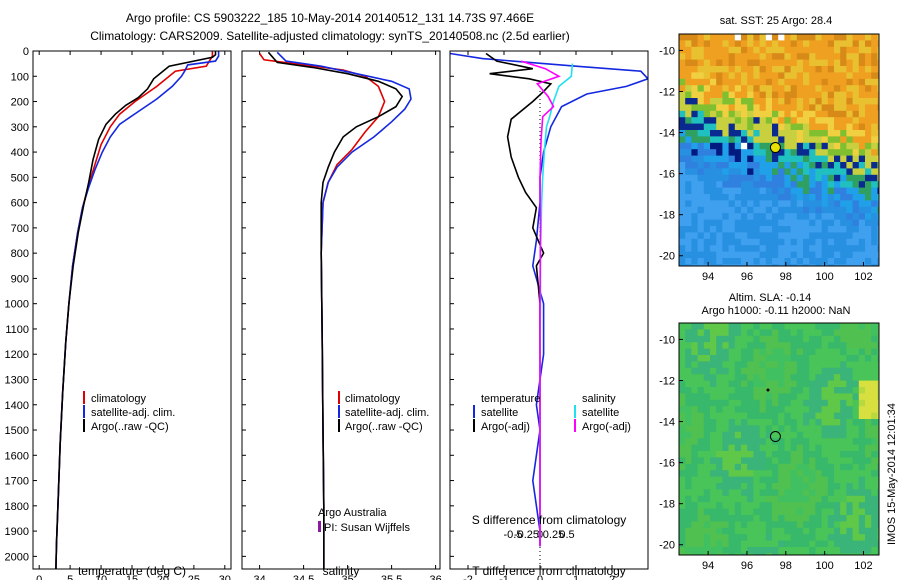 This screenshot has height=580, width=900. Describe the element at coordinates (747, 566) in the screenshot. I see `sla-map-xtick-label-1: 96` at that location.